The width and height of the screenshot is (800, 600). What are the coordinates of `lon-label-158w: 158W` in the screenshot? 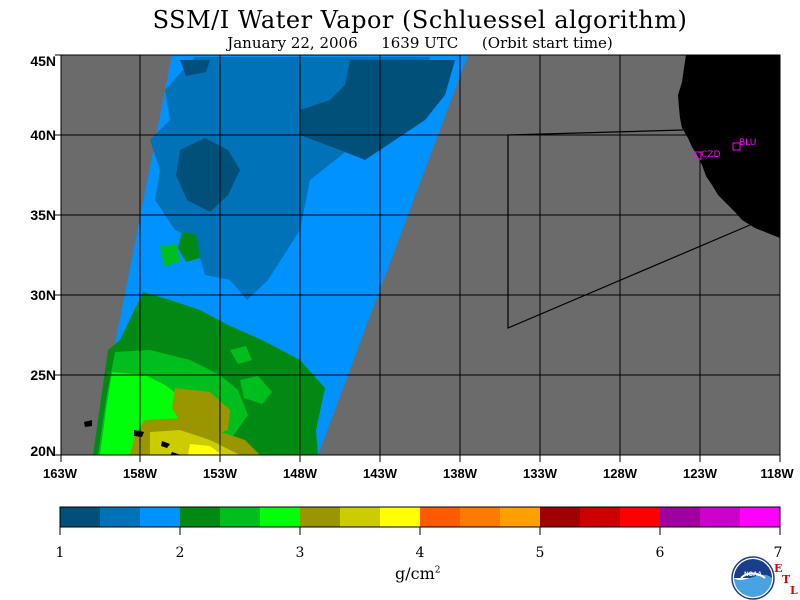 It's located at (140, 473).